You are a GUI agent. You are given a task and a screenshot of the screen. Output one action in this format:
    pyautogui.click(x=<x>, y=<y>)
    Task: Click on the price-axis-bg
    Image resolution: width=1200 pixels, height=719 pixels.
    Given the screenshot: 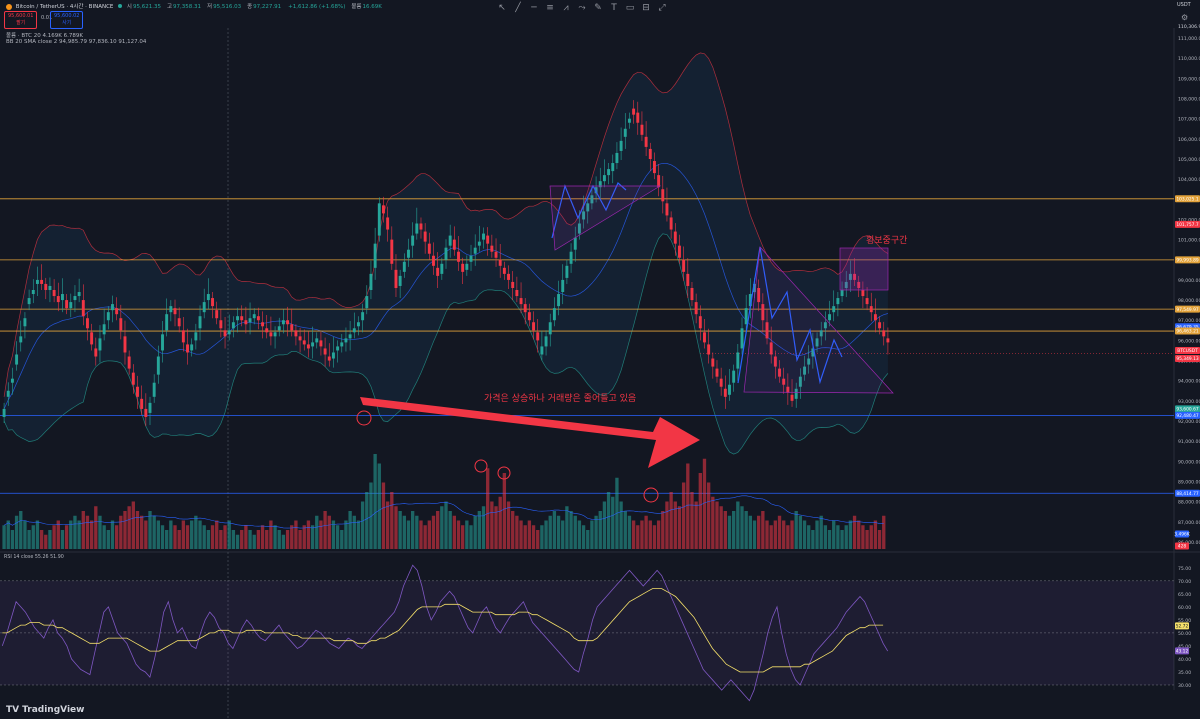 What is the action you would take?
    pyautogui.click(x=1187, y=290)
    